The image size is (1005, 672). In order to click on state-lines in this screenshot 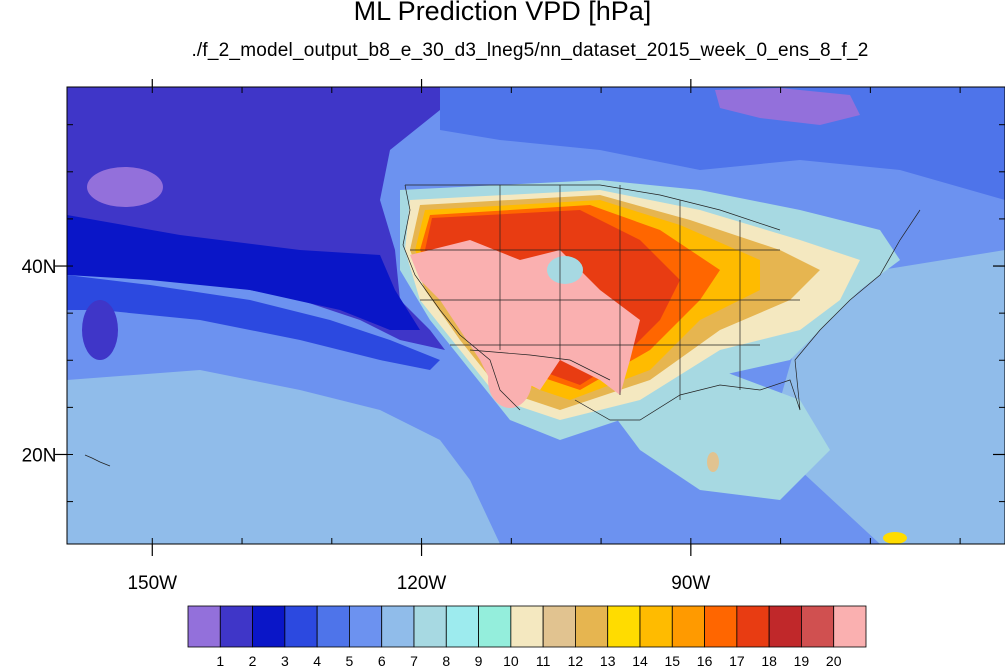, I will do `click(605, 292)`.